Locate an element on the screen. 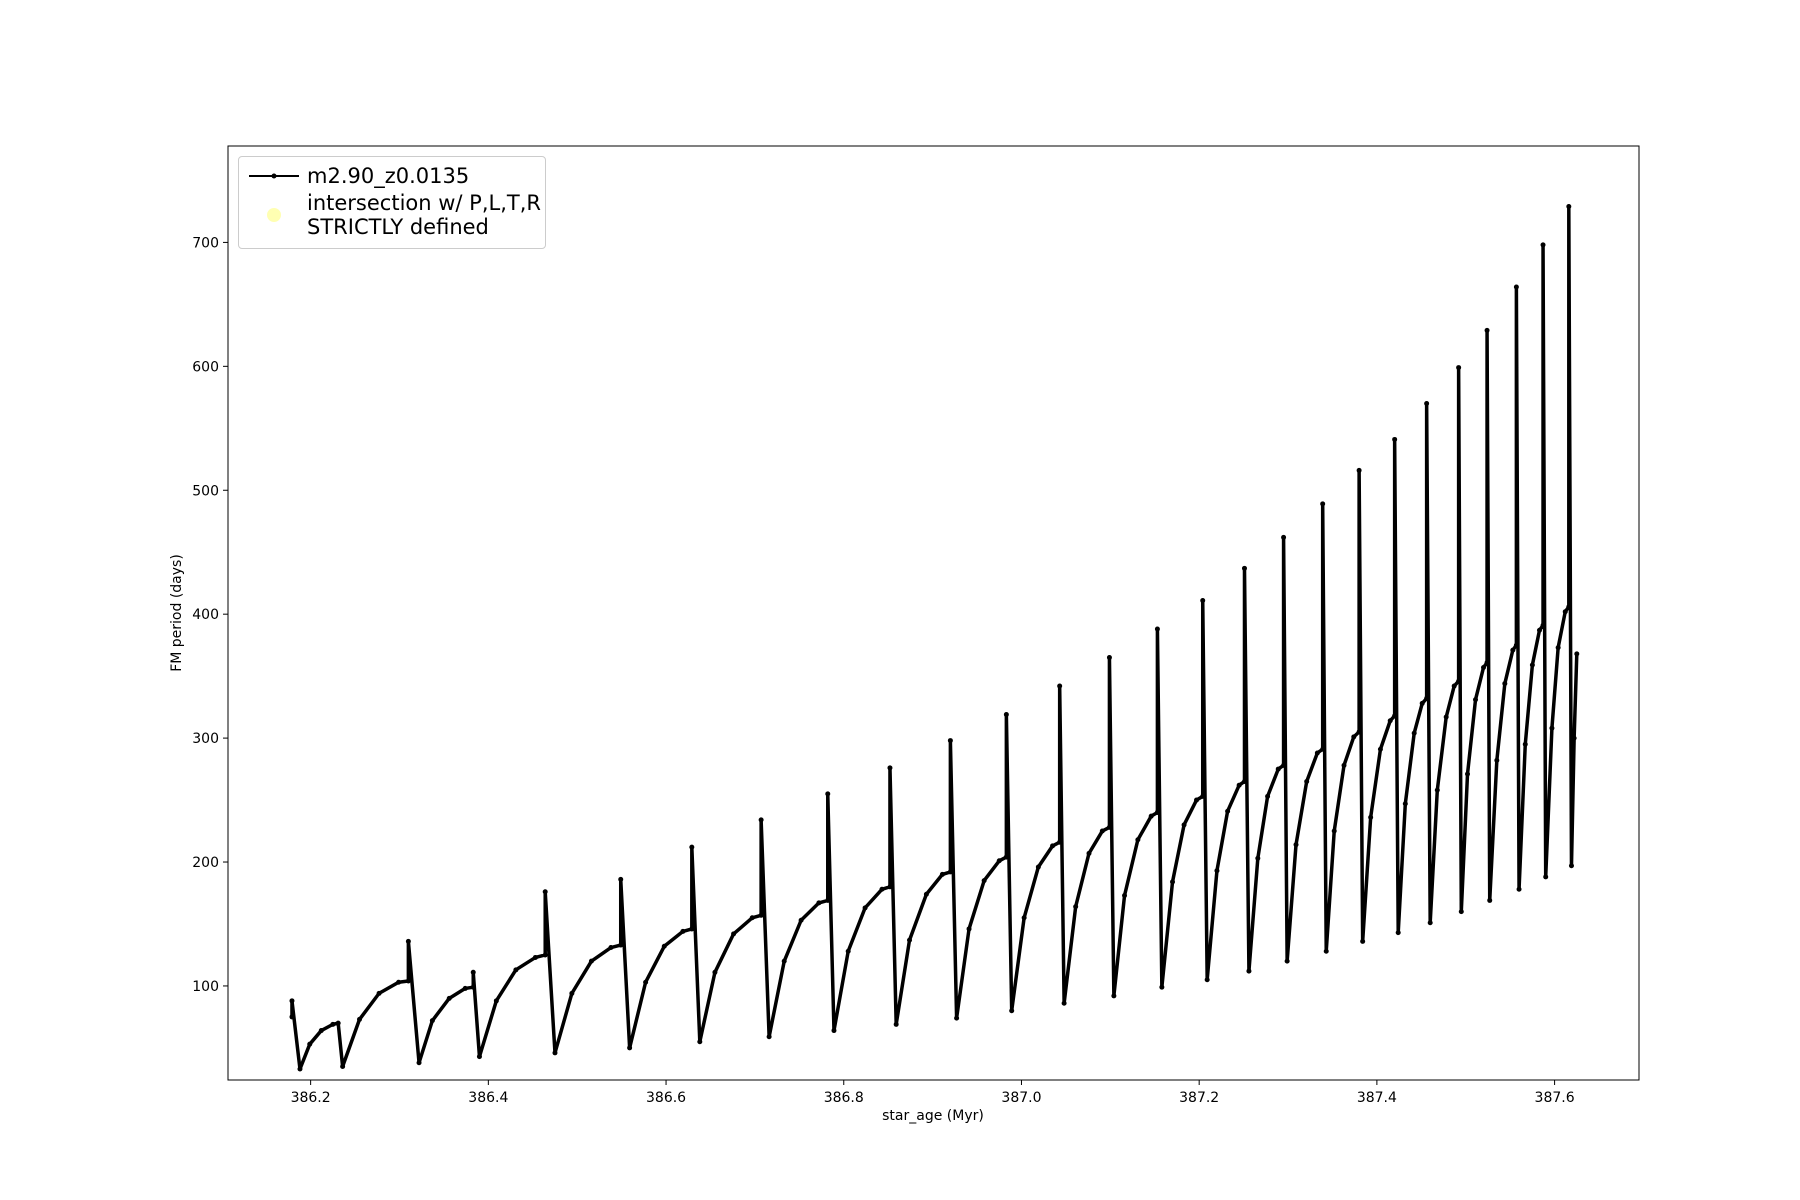  y-tick-label: 600 is located at coordinates (205, 367).